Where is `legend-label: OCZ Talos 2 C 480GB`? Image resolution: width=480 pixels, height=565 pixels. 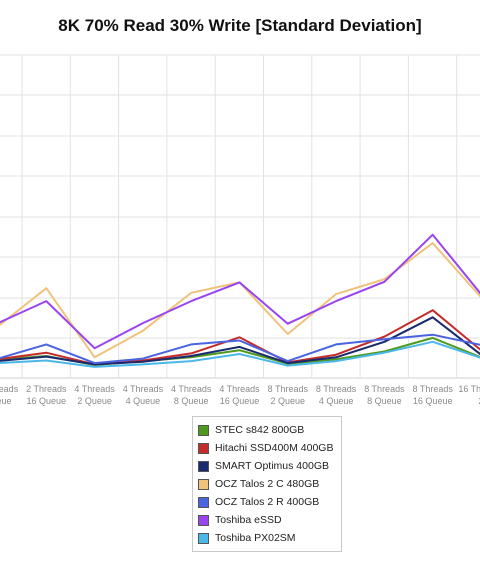 legend-label: OCZ Talos 2 C 480GB is located at coordinates (267, 484).